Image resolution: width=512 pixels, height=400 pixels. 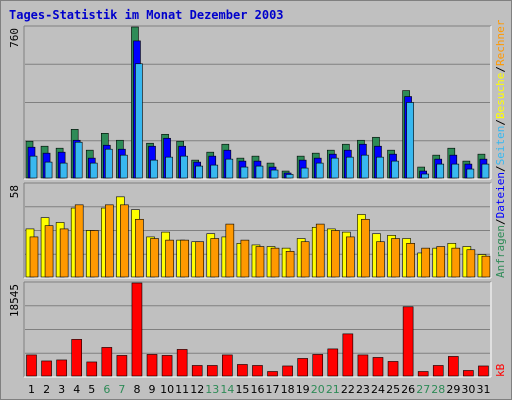 I want to click on x-tick-label: 25, so click(x=393, y=389).